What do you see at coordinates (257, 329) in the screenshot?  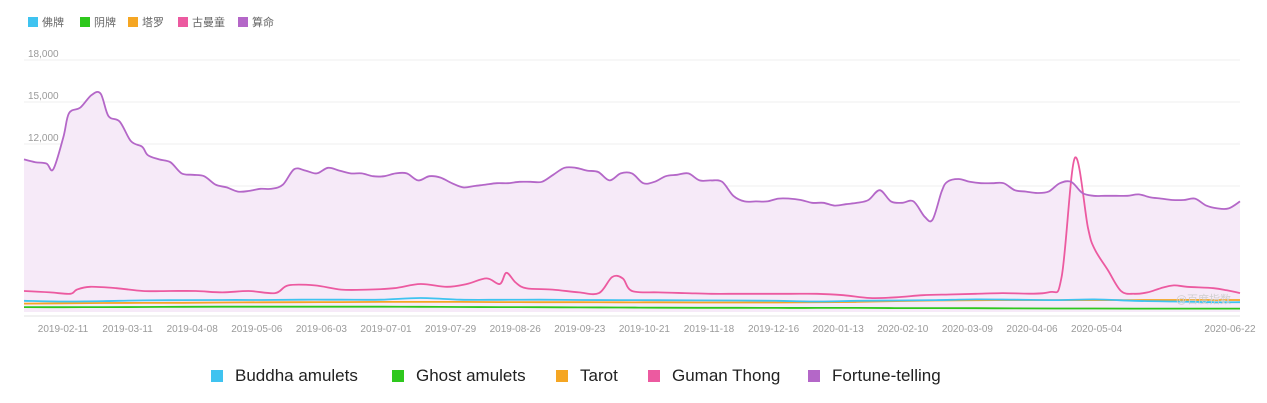 I see `x-tick-label: 2019-05-06` at bounding box center [257, 329].